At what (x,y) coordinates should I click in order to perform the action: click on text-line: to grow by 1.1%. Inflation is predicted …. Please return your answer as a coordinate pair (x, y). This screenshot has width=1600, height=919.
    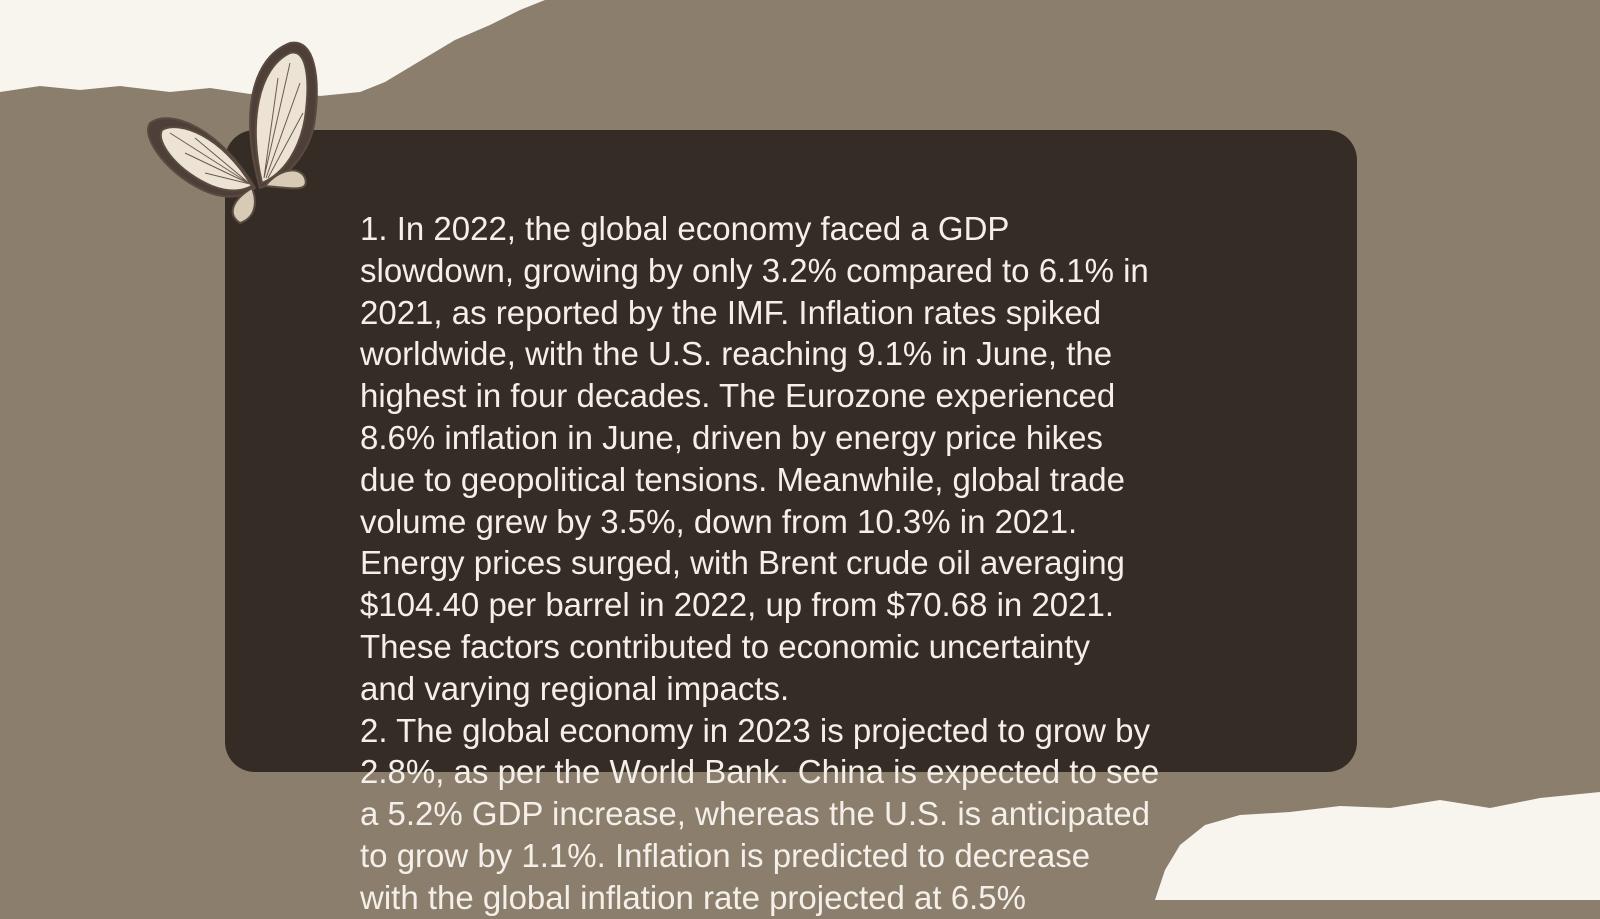
    Looking at the image, I should click on (725, 855).